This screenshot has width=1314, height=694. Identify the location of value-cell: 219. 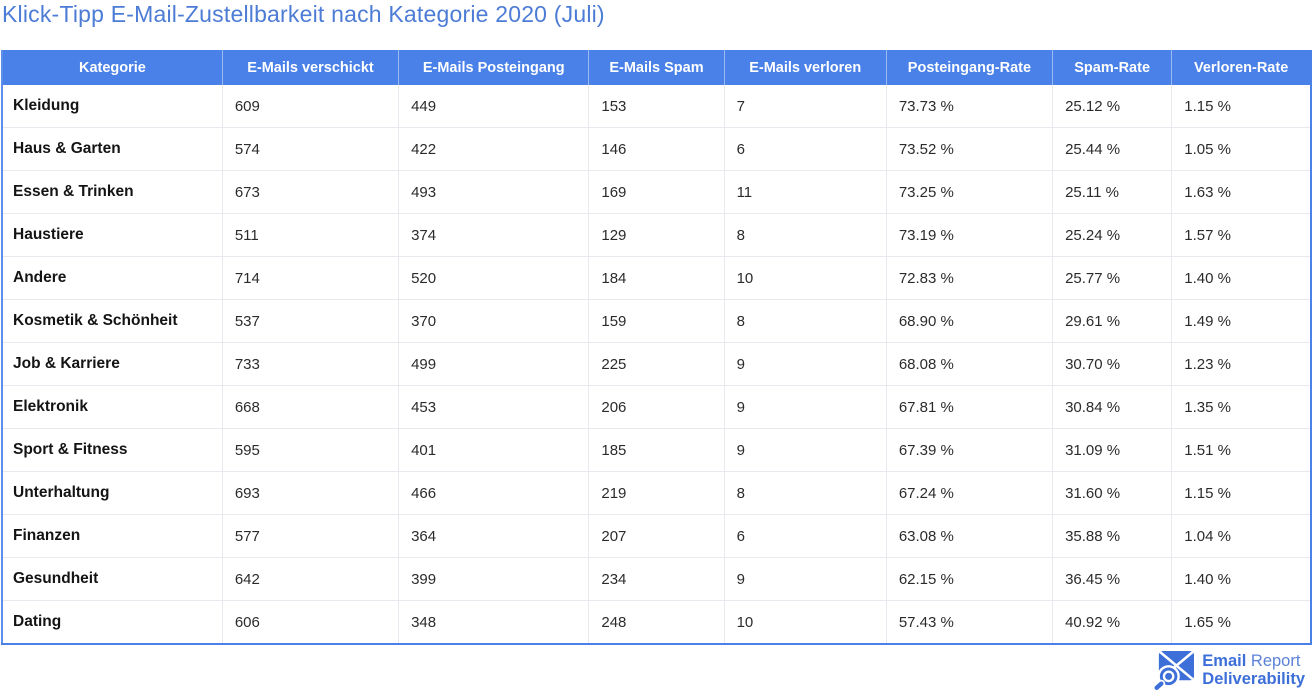
(656, 493).